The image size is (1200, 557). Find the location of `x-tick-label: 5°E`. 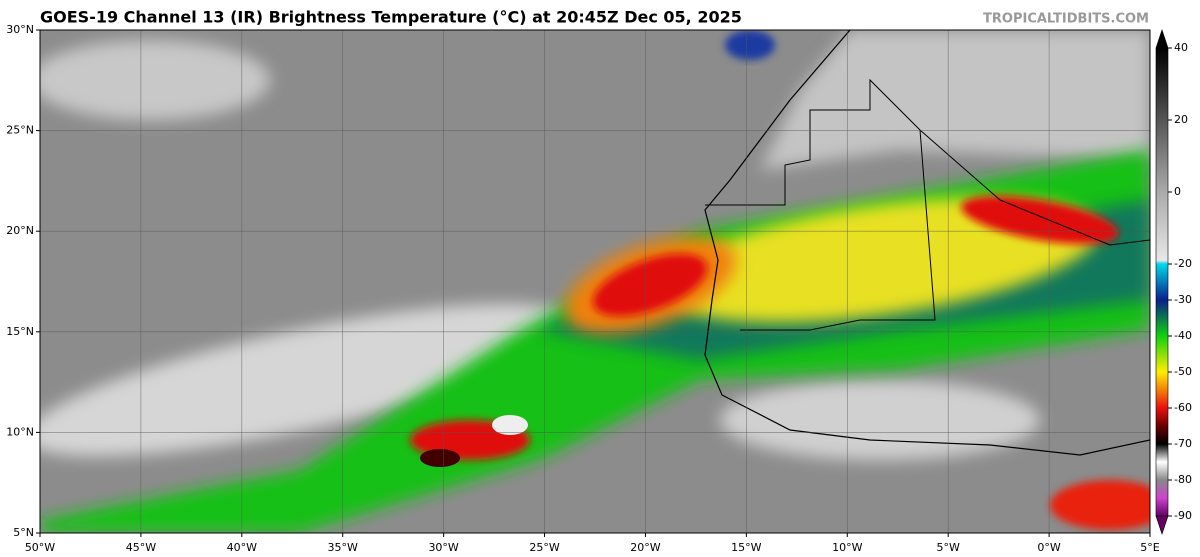

x-tick-label: 5°E is located at coordinates (1149, 547).